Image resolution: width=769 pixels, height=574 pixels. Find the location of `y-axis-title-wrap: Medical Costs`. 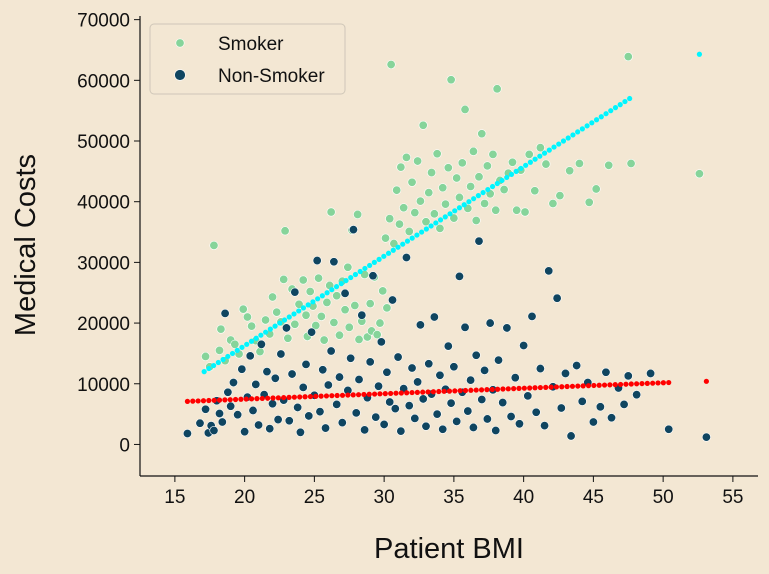

y-axis-title-wrap: Medical Costs is located at coordinates (26, 245).